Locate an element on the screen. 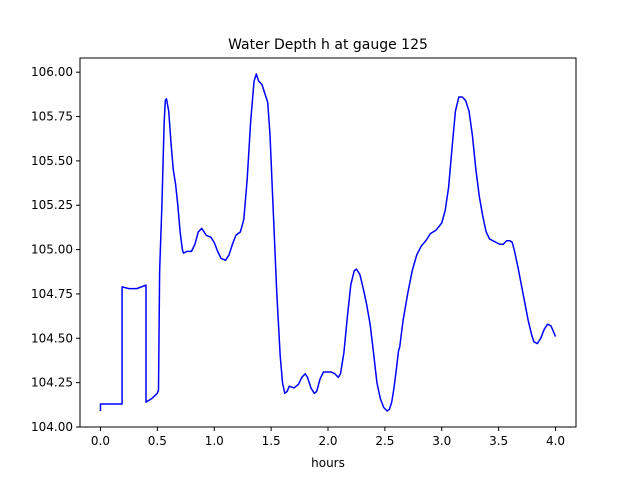 The image size is (640, 480). y-tick-label: 104.50 is located at coordinates (52, 338).